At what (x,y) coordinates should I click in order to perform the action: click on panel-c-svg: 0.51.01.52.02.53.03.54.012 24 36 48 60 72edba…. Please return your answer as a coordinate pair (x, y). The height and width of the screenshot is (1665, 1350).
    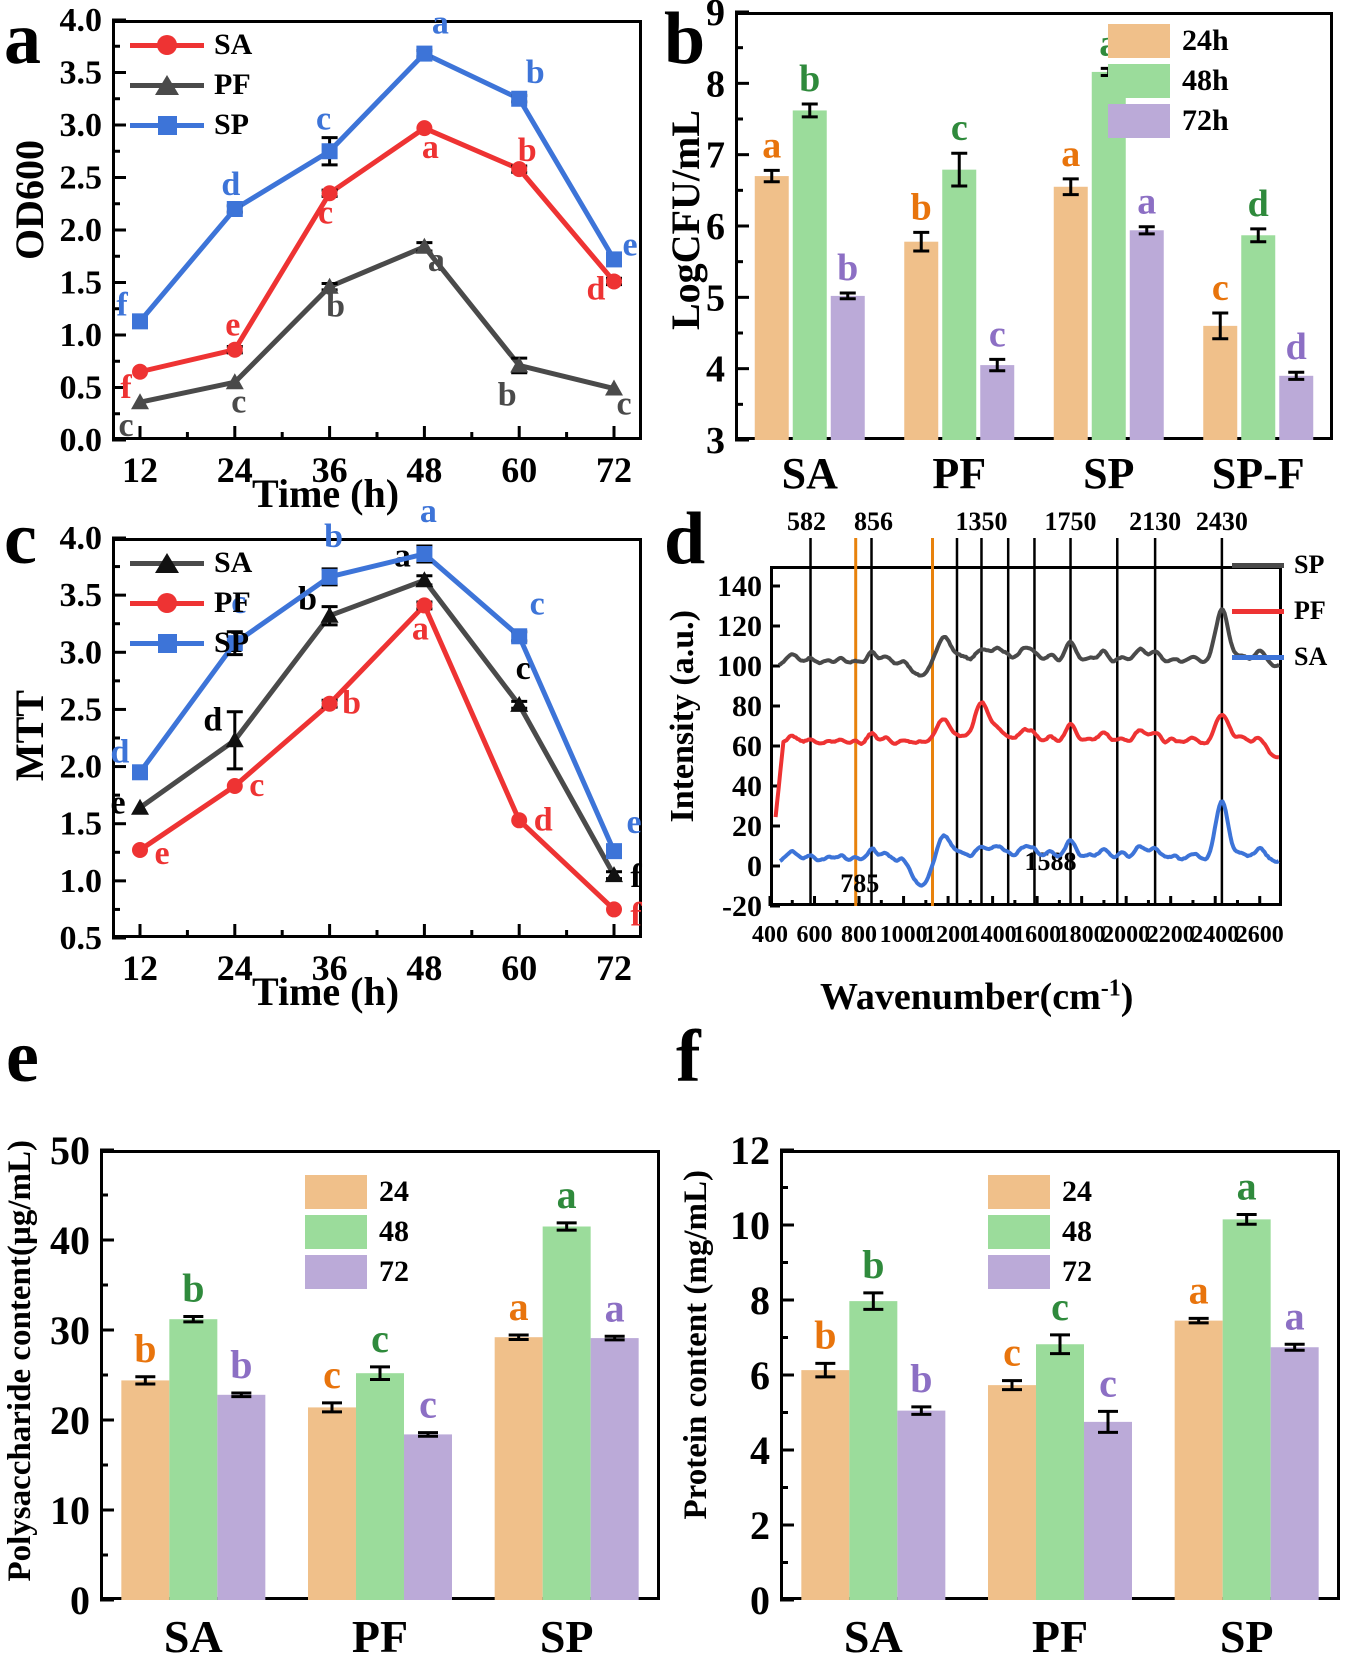
    Looking at the image, I should click on (351, 740).